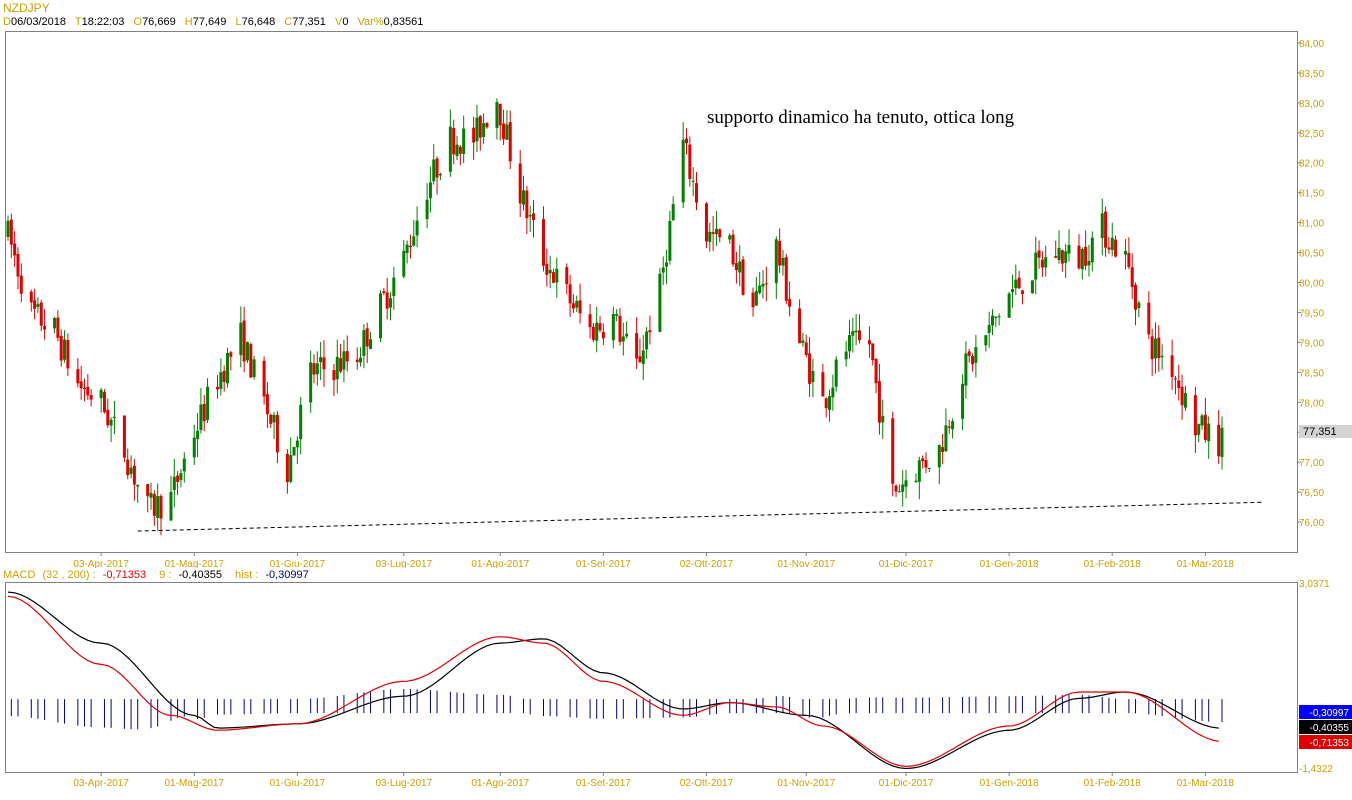  Describe the element at coordinates (298, 783) in the screenshot. I see `macd-x-tick-label: 01-Giu-2017` at that location.